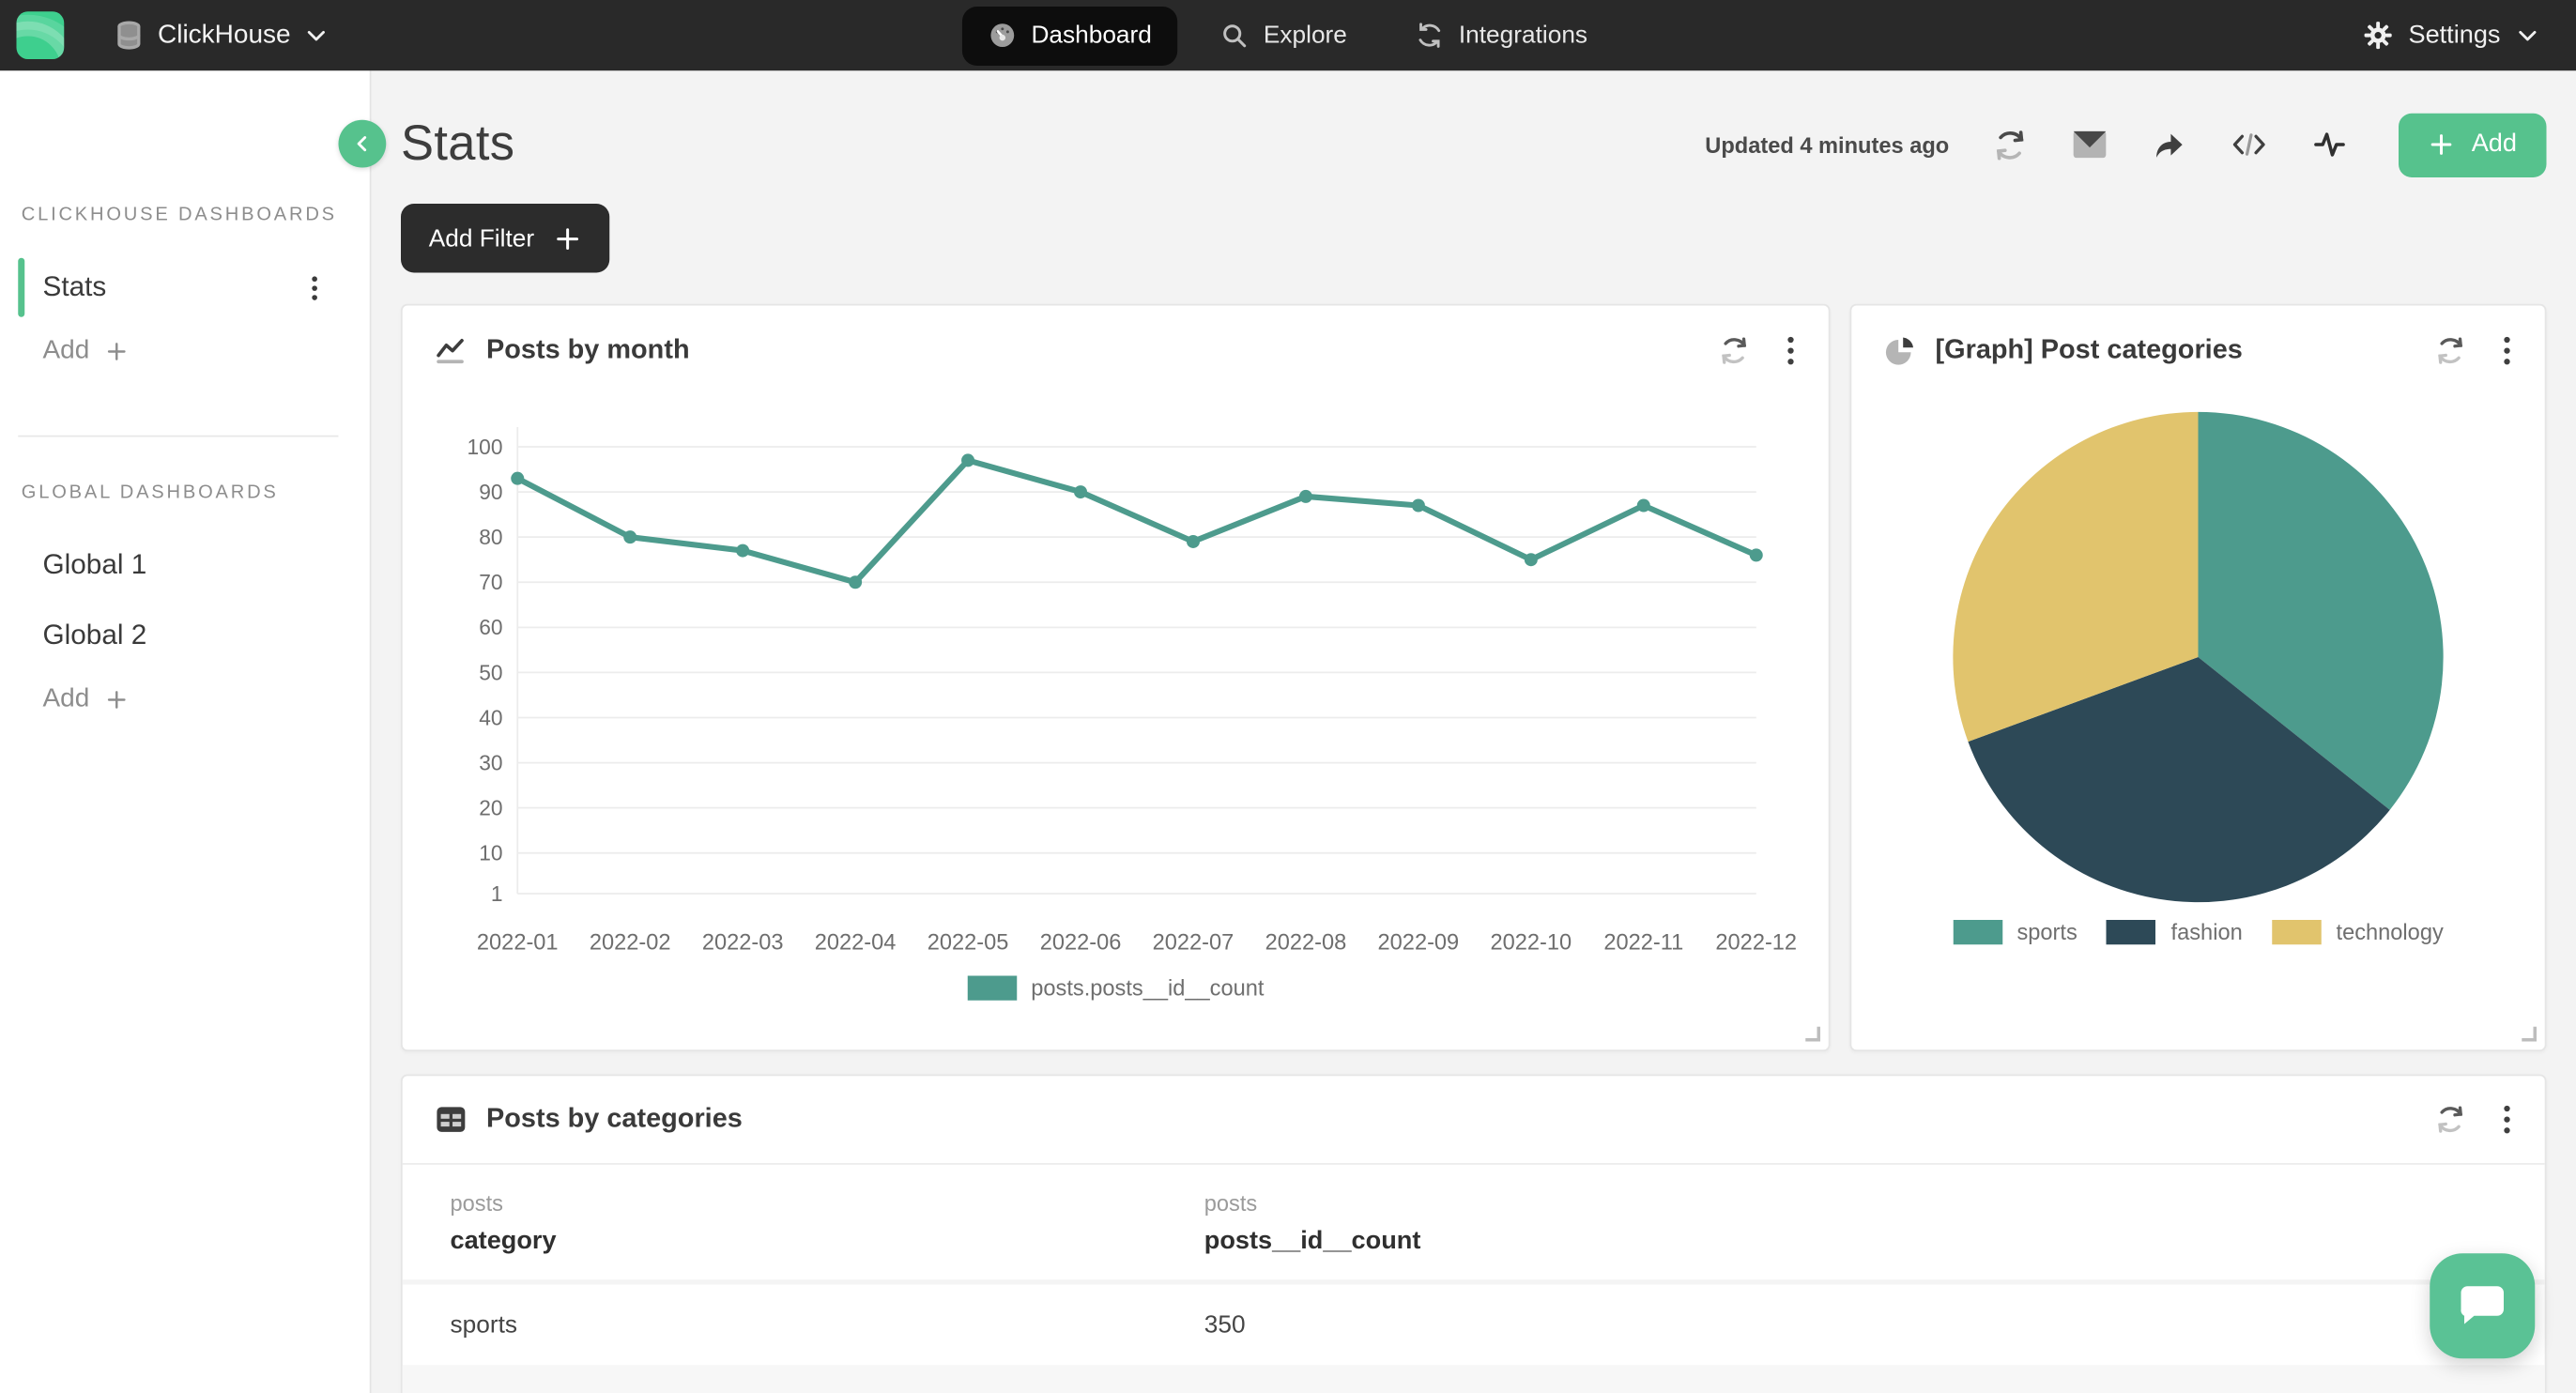 This screenshot has height=1393, width=2576. I want to click on legend-item: sports, so click(2015, 932).